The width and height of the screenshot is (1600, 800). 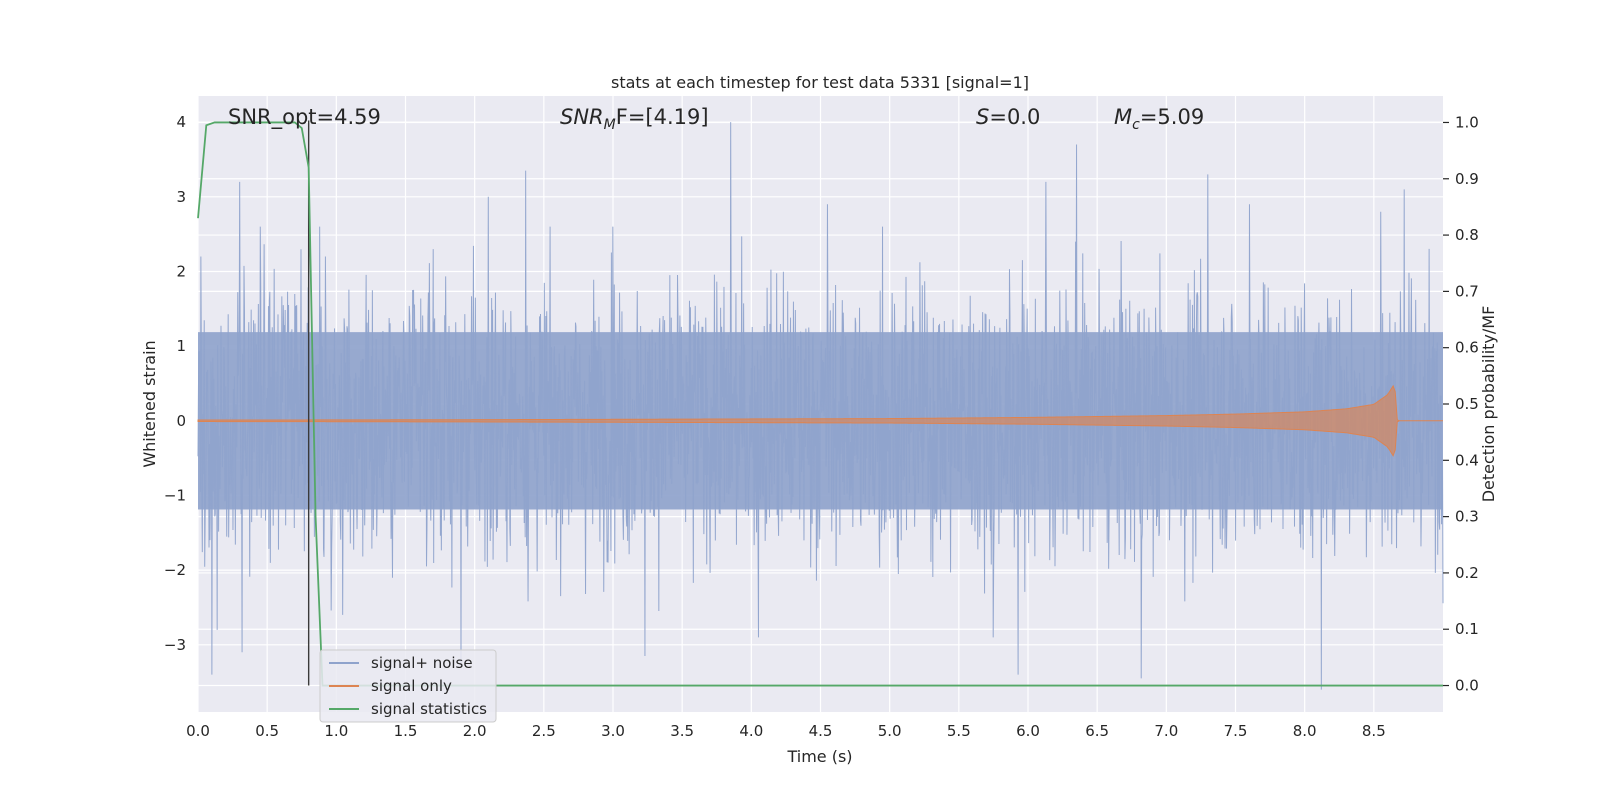 I want to click on y-right-tick-label: 0.6, so click(x=1467, y=348).